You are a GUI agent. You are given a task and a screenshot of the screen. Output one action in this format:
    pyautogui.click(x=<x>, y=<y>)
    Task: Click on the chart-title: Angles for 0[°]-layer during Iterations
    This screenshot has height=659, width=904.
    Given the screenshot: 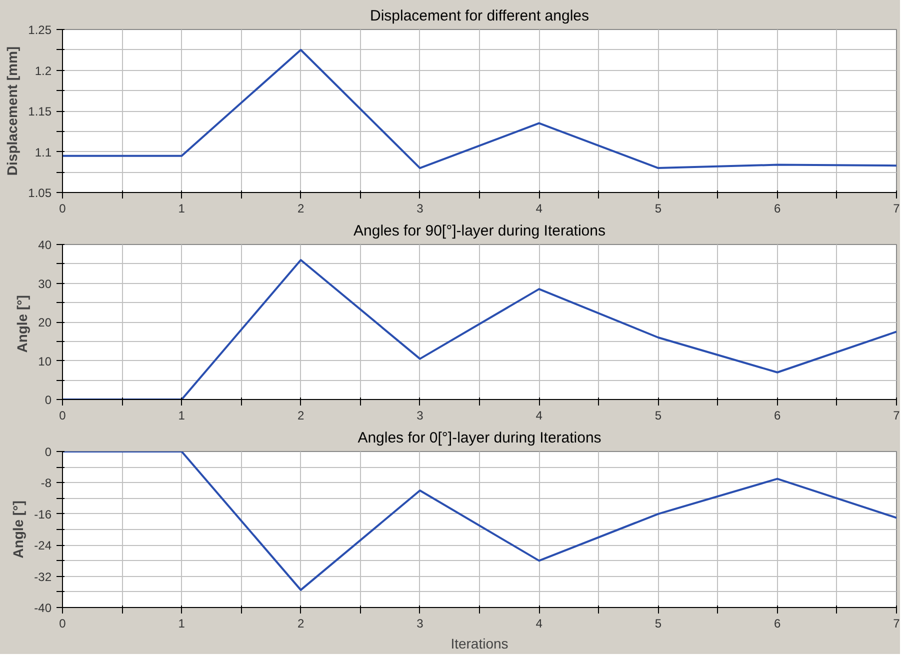 What is the action you would take?
    pyautogui.click(x=480, y=438)
    